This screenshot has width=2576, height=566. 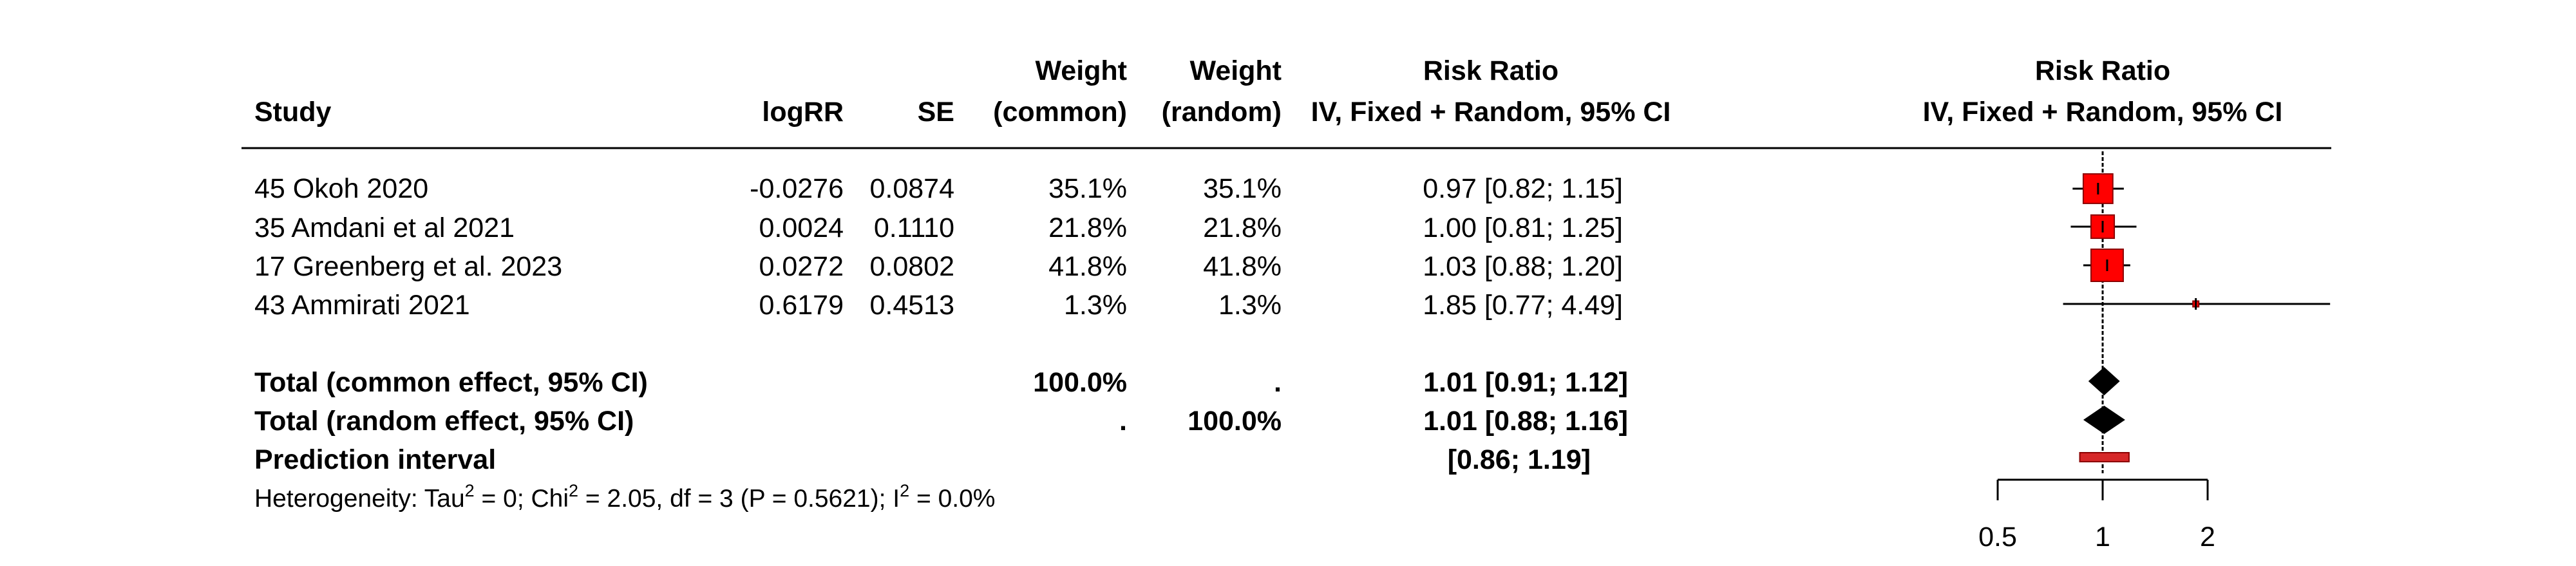 I want to click on x-tick-label: 2, so click(x=2207, y=537).